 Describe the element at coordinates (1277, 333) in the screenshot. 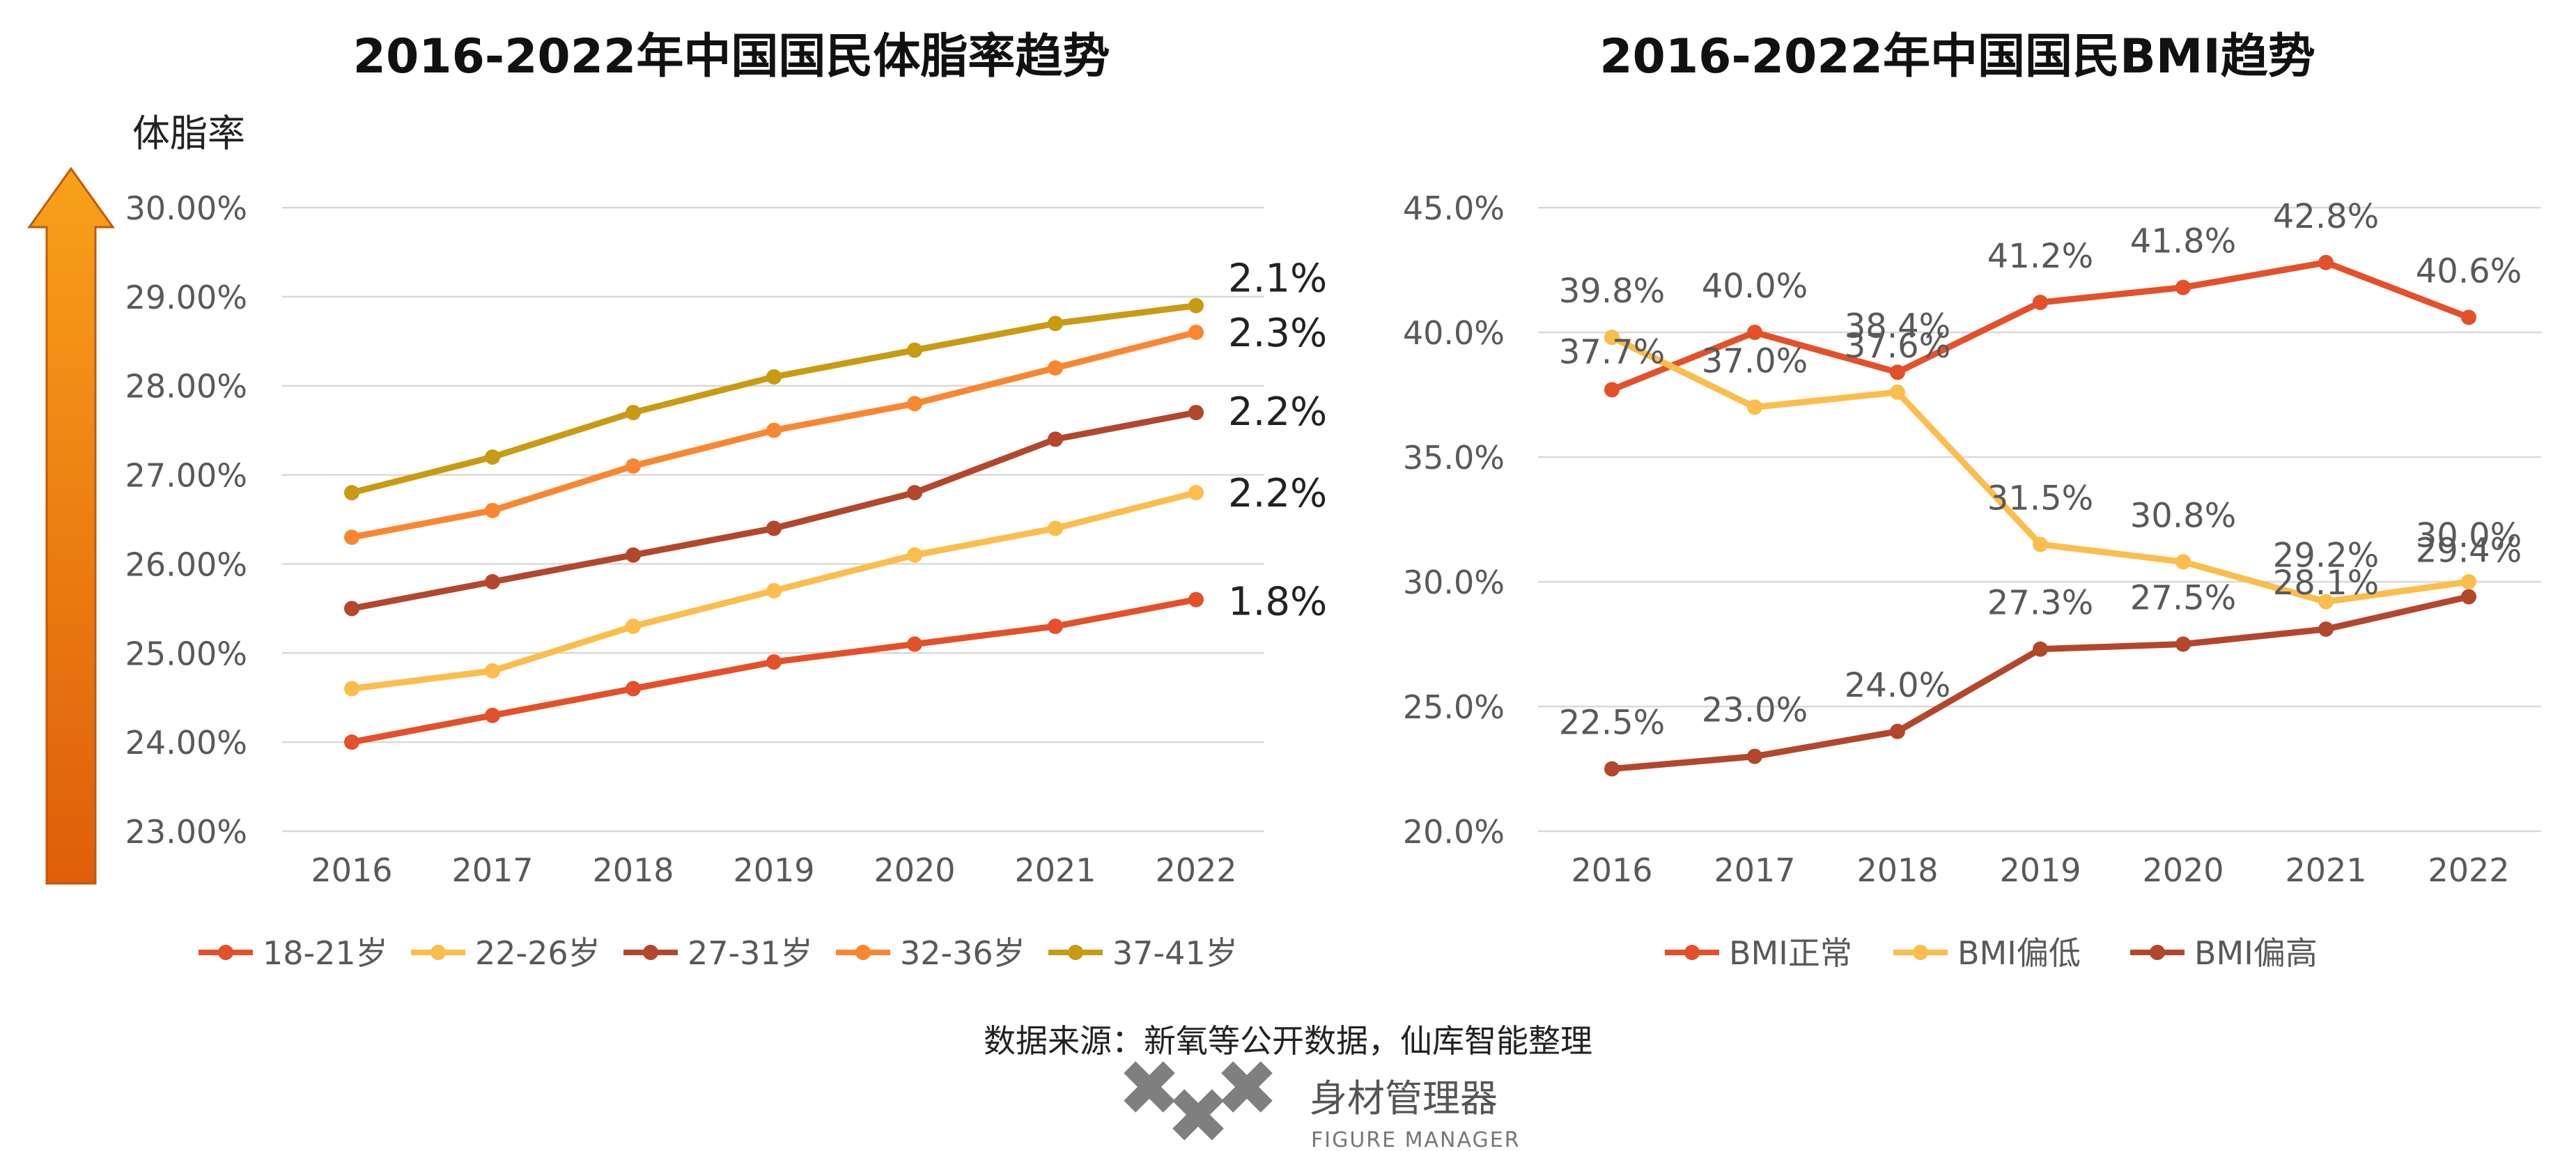

I see `series-end-label: 2.3%` at that location.